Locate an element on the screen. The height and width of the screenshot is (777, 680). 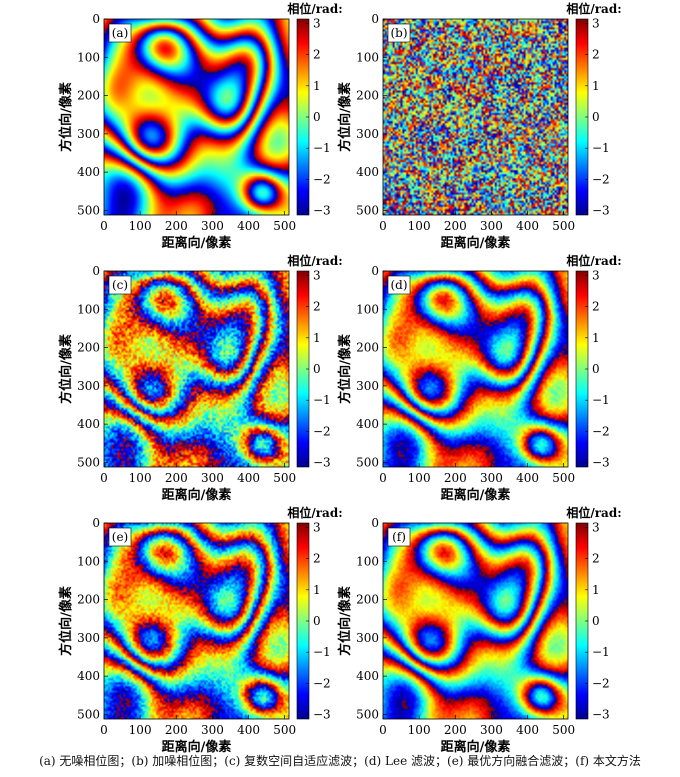
x-tick-label: 100 is located at coordinates (140, 226).